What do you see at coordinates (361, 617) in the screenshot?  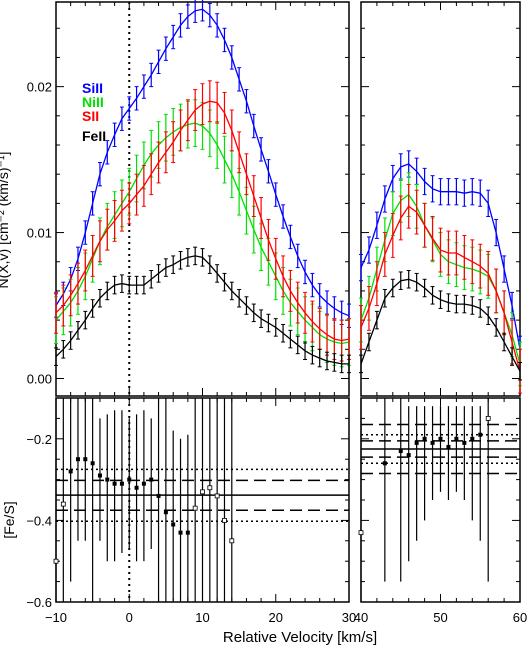 I see `x-tick-label: 40` at bounding box center [361, 617].